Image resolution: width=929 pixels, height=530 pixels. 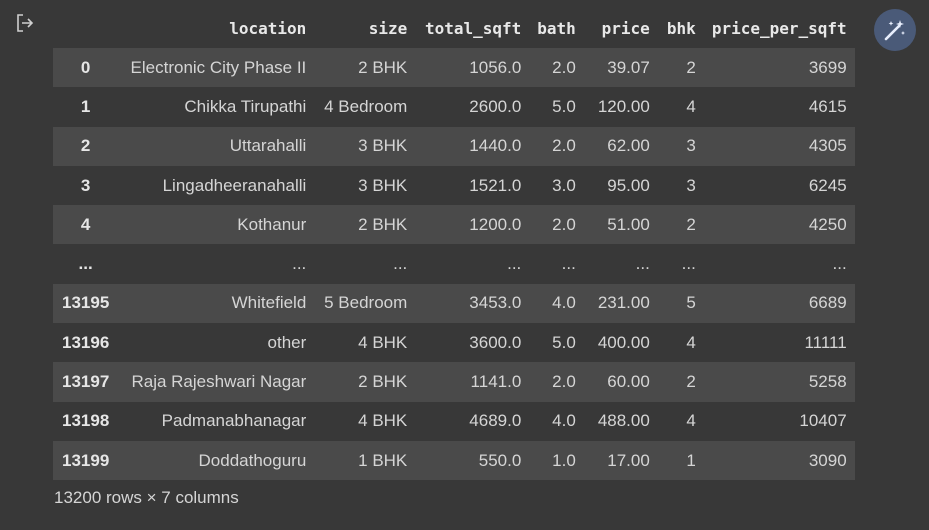 I want to click on price-cell: 51.00, so click(x=628, y=224).